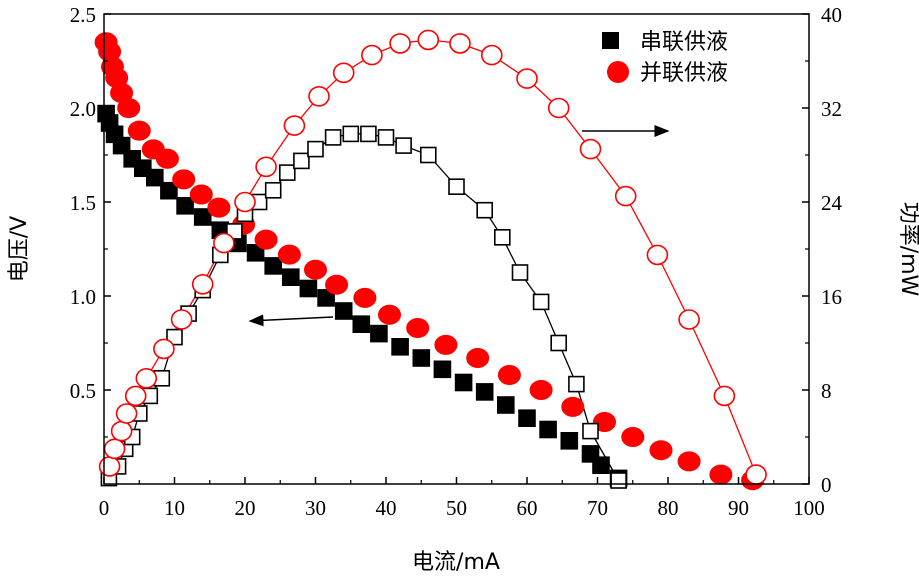 The image size is (919, 580). What do you see at coordinates (291, 320) in the screenshot?
I see `arrow-to-voltage-axis` at bounding box center [291, 320].